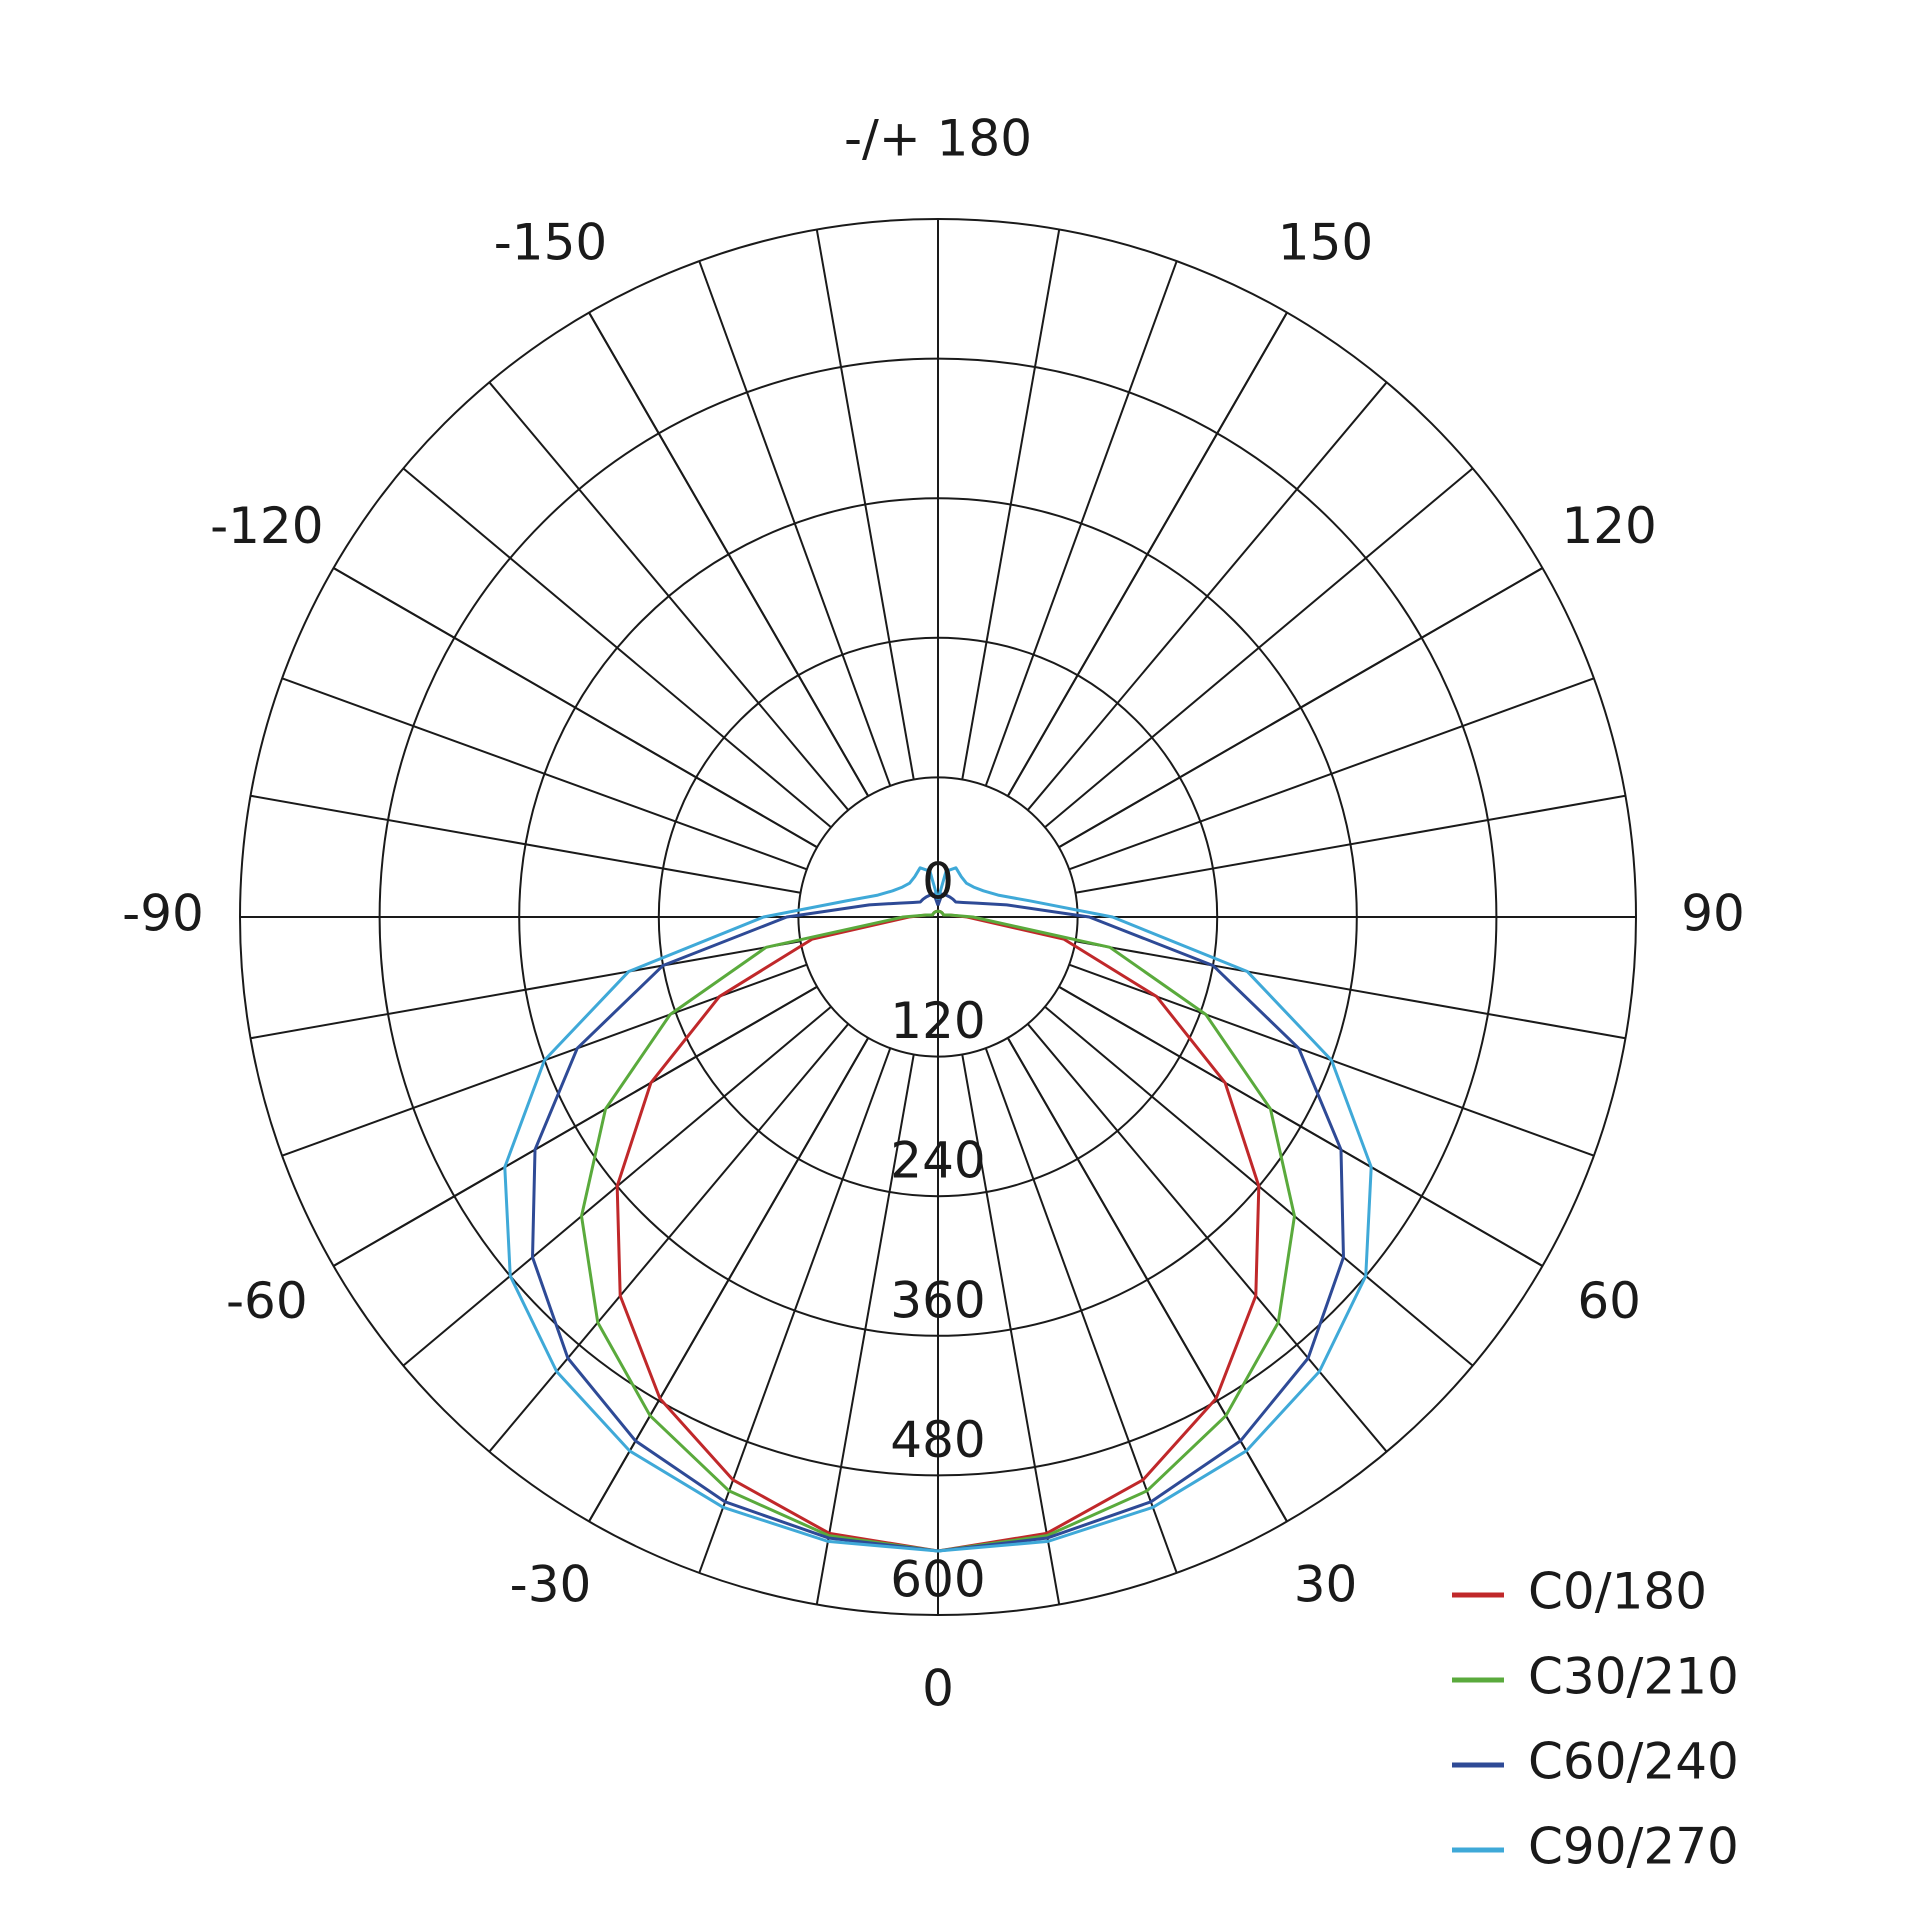 This screenshot has width=1920, height=1920. I want to click on radial-tick-label: 480, so click(937, 1440).